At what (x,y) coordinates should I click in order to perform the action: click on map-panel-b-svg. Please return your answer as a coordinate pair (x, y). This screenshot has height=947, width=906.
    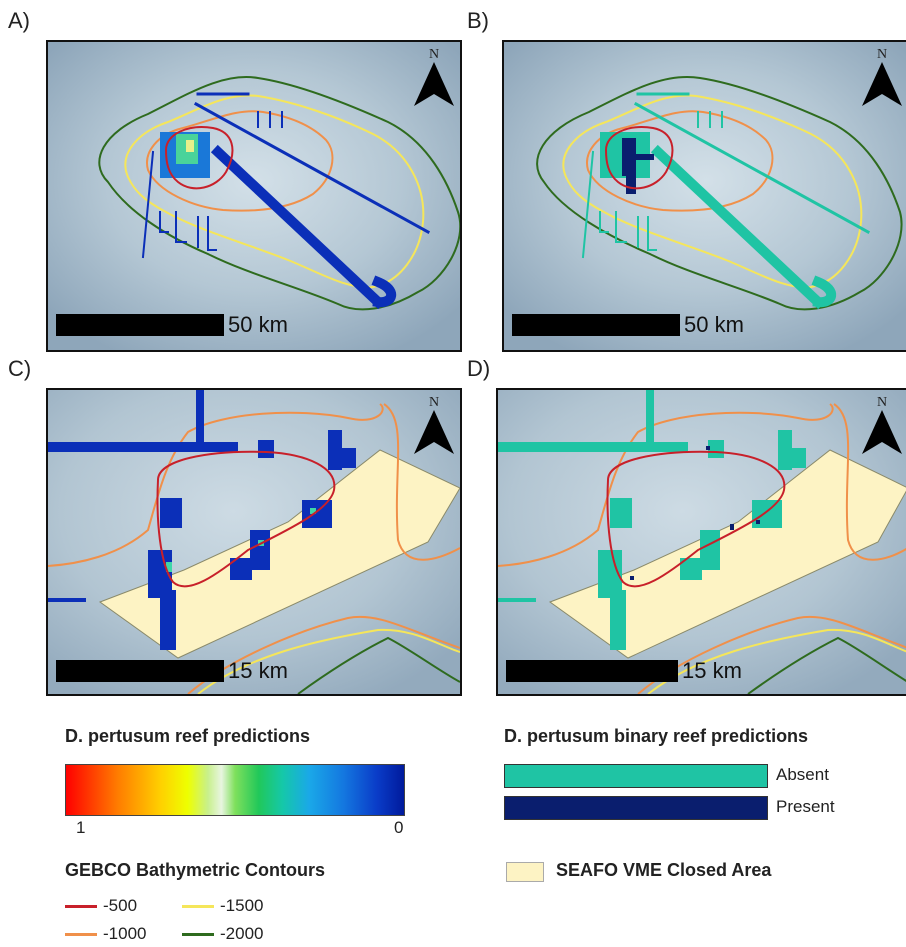
    Looking at the image, I should click on (705, 196).